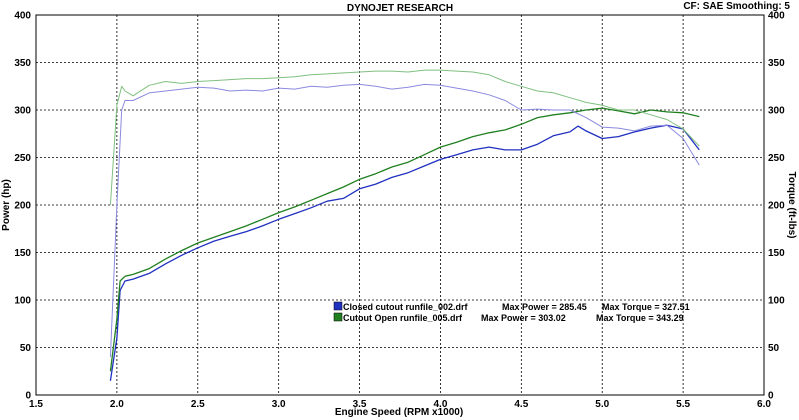  What do you see at coordinates (198, 404) in the screenshot?
I see `x-tick-label: 2.5` at bounding box center [198, 404].